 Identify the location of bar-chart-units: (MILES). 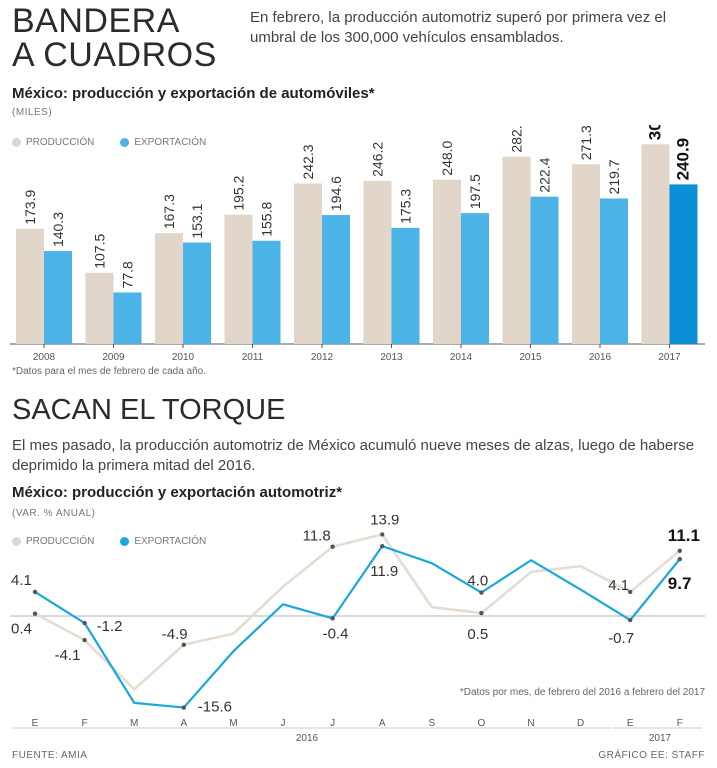
(32, 112).